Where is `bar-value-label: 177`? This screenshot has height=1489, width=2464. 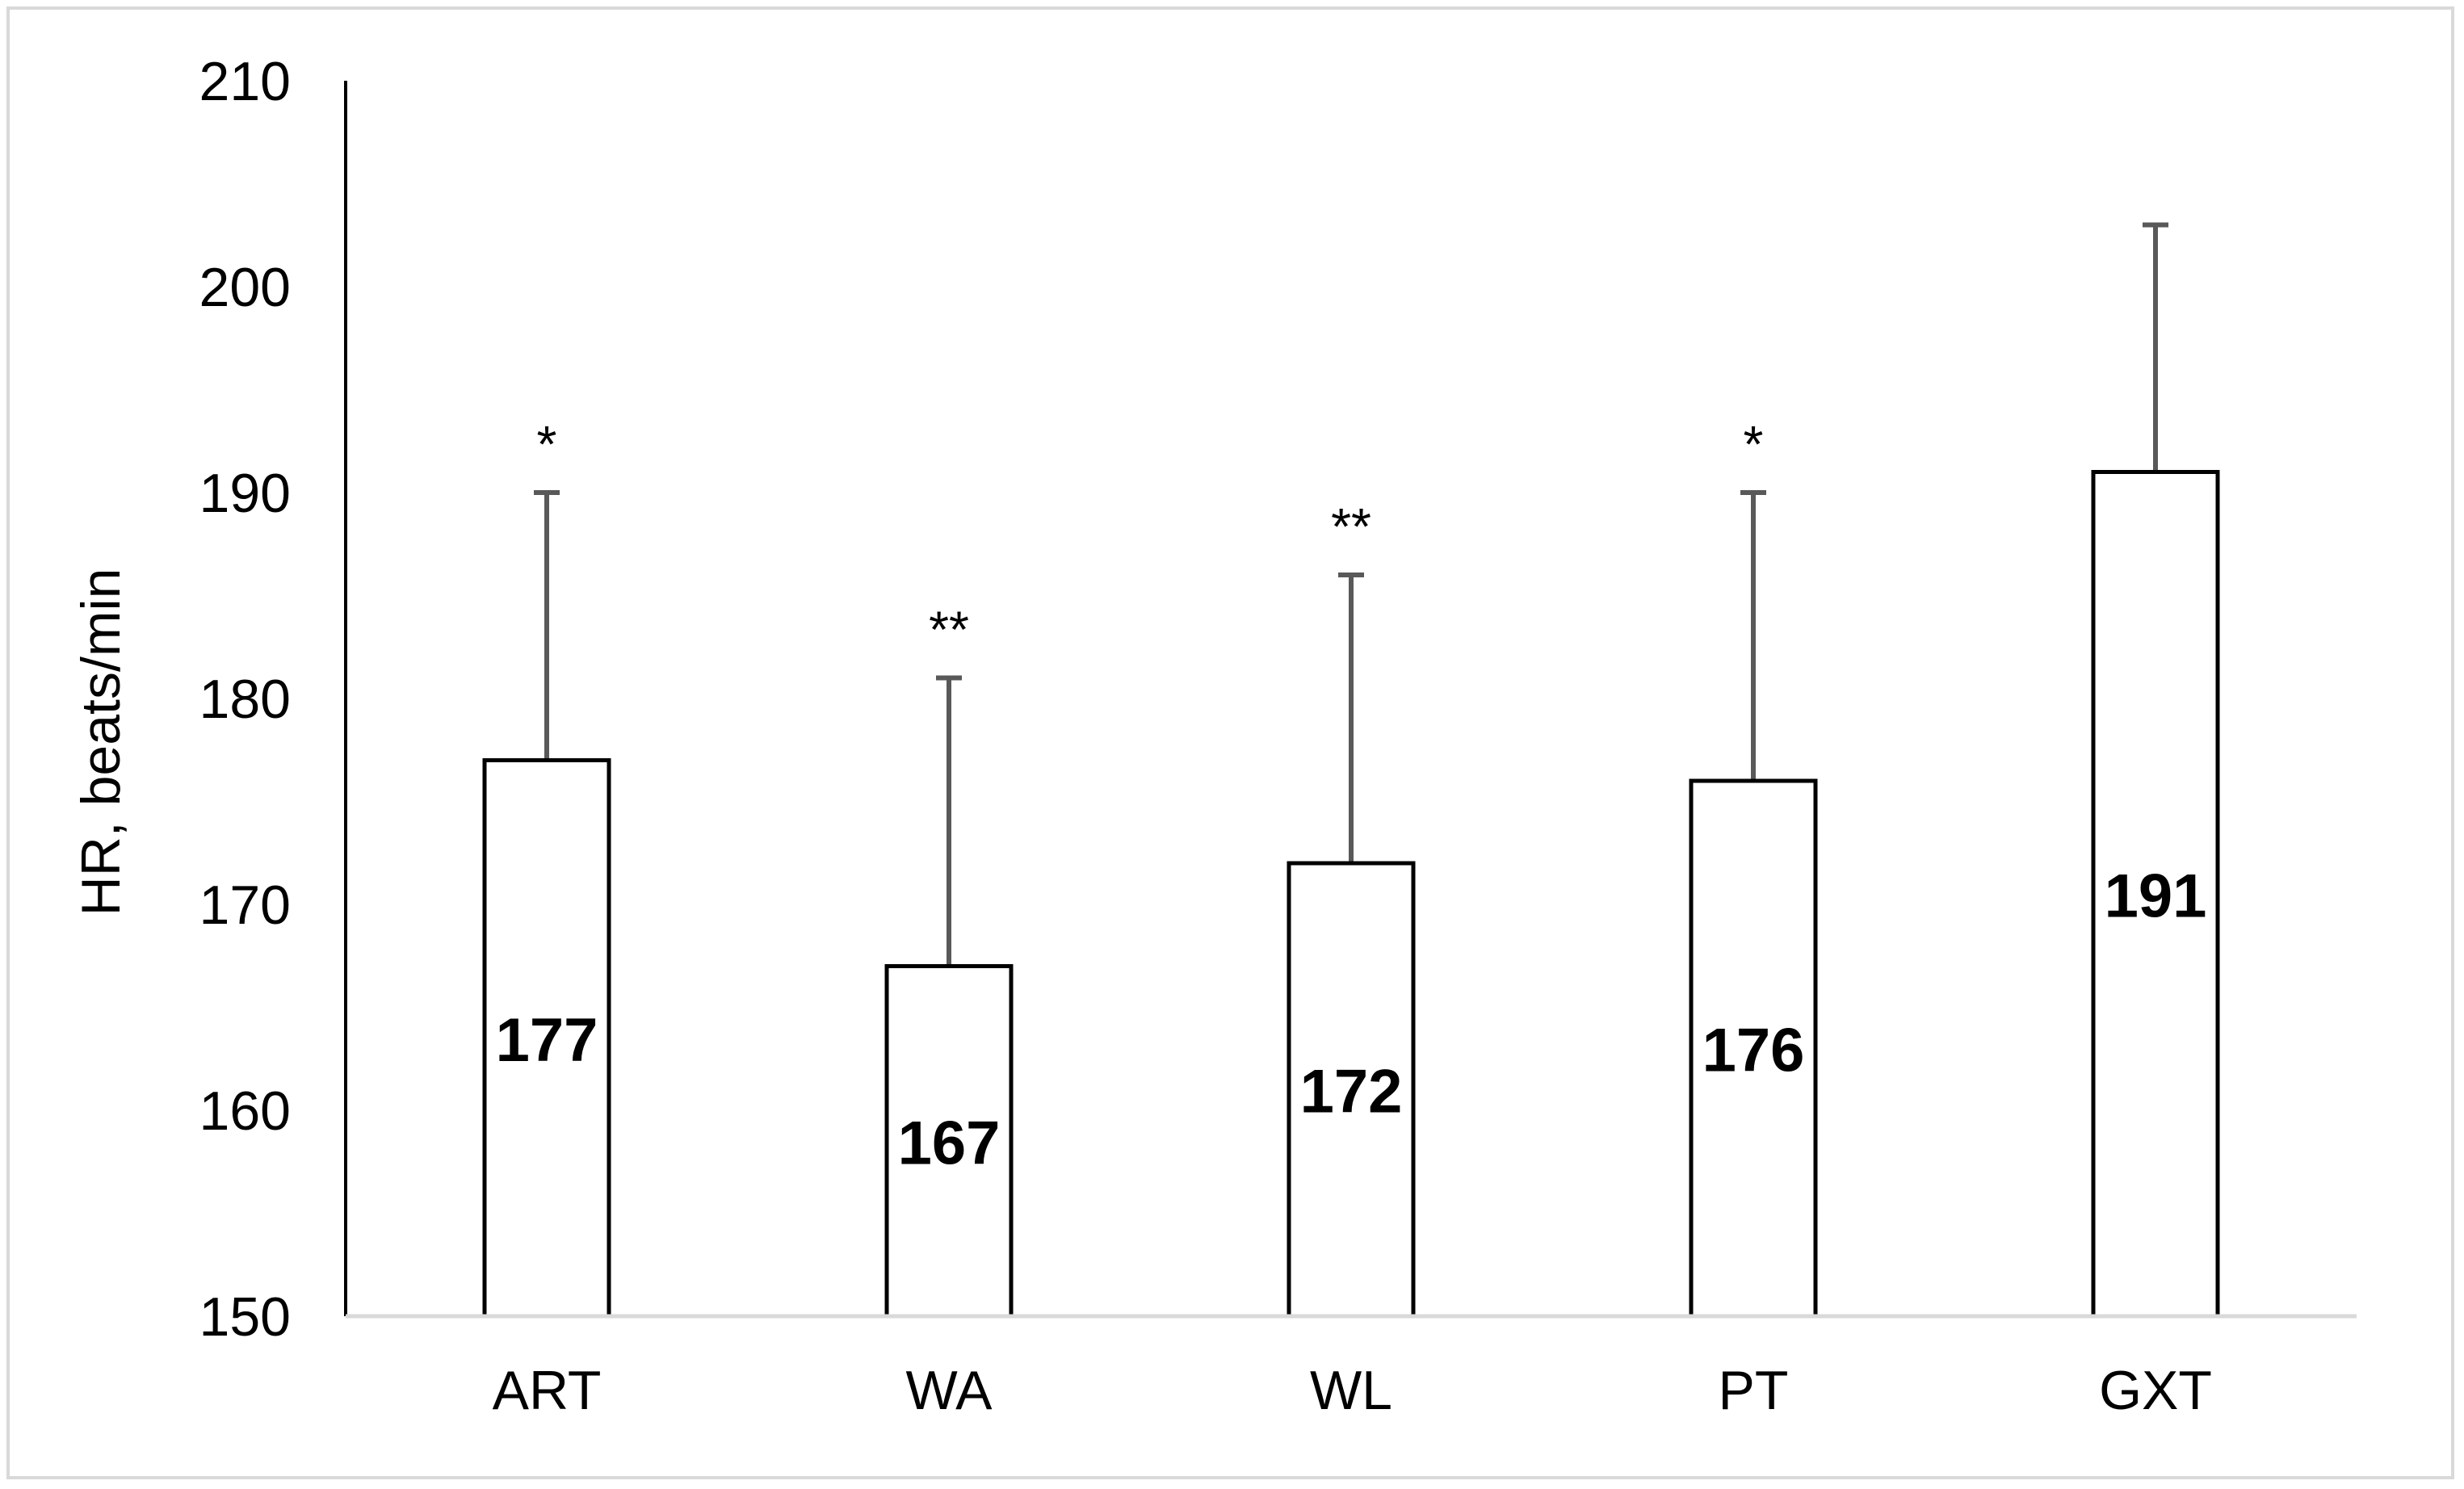
bar-value-label: 177 is located at coordinates (547, 1040).